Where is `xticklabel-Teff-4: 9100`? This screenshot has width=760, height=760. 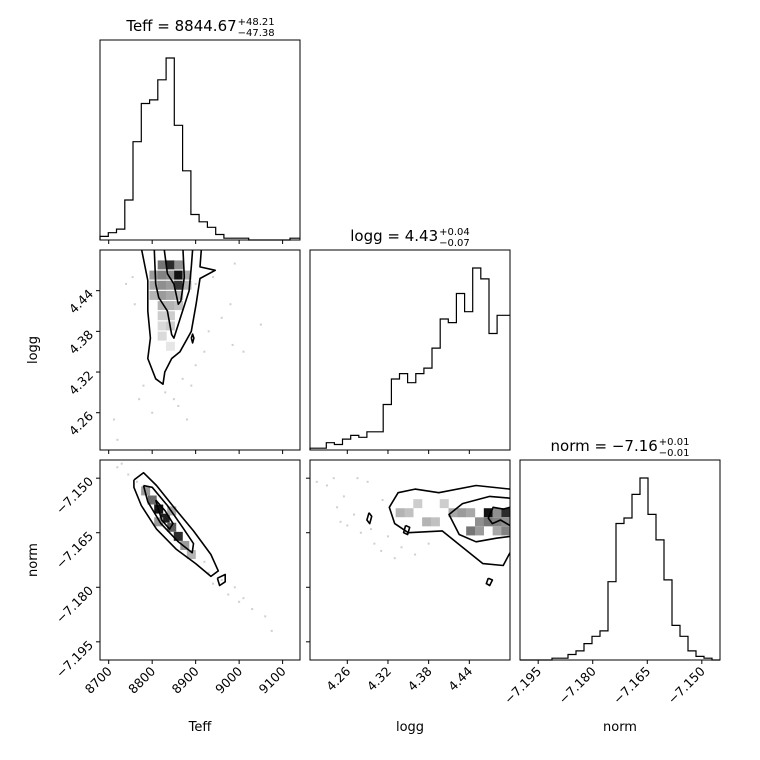 xticklabel-Teff-4: 9100 is located at coordinates (272, 679).